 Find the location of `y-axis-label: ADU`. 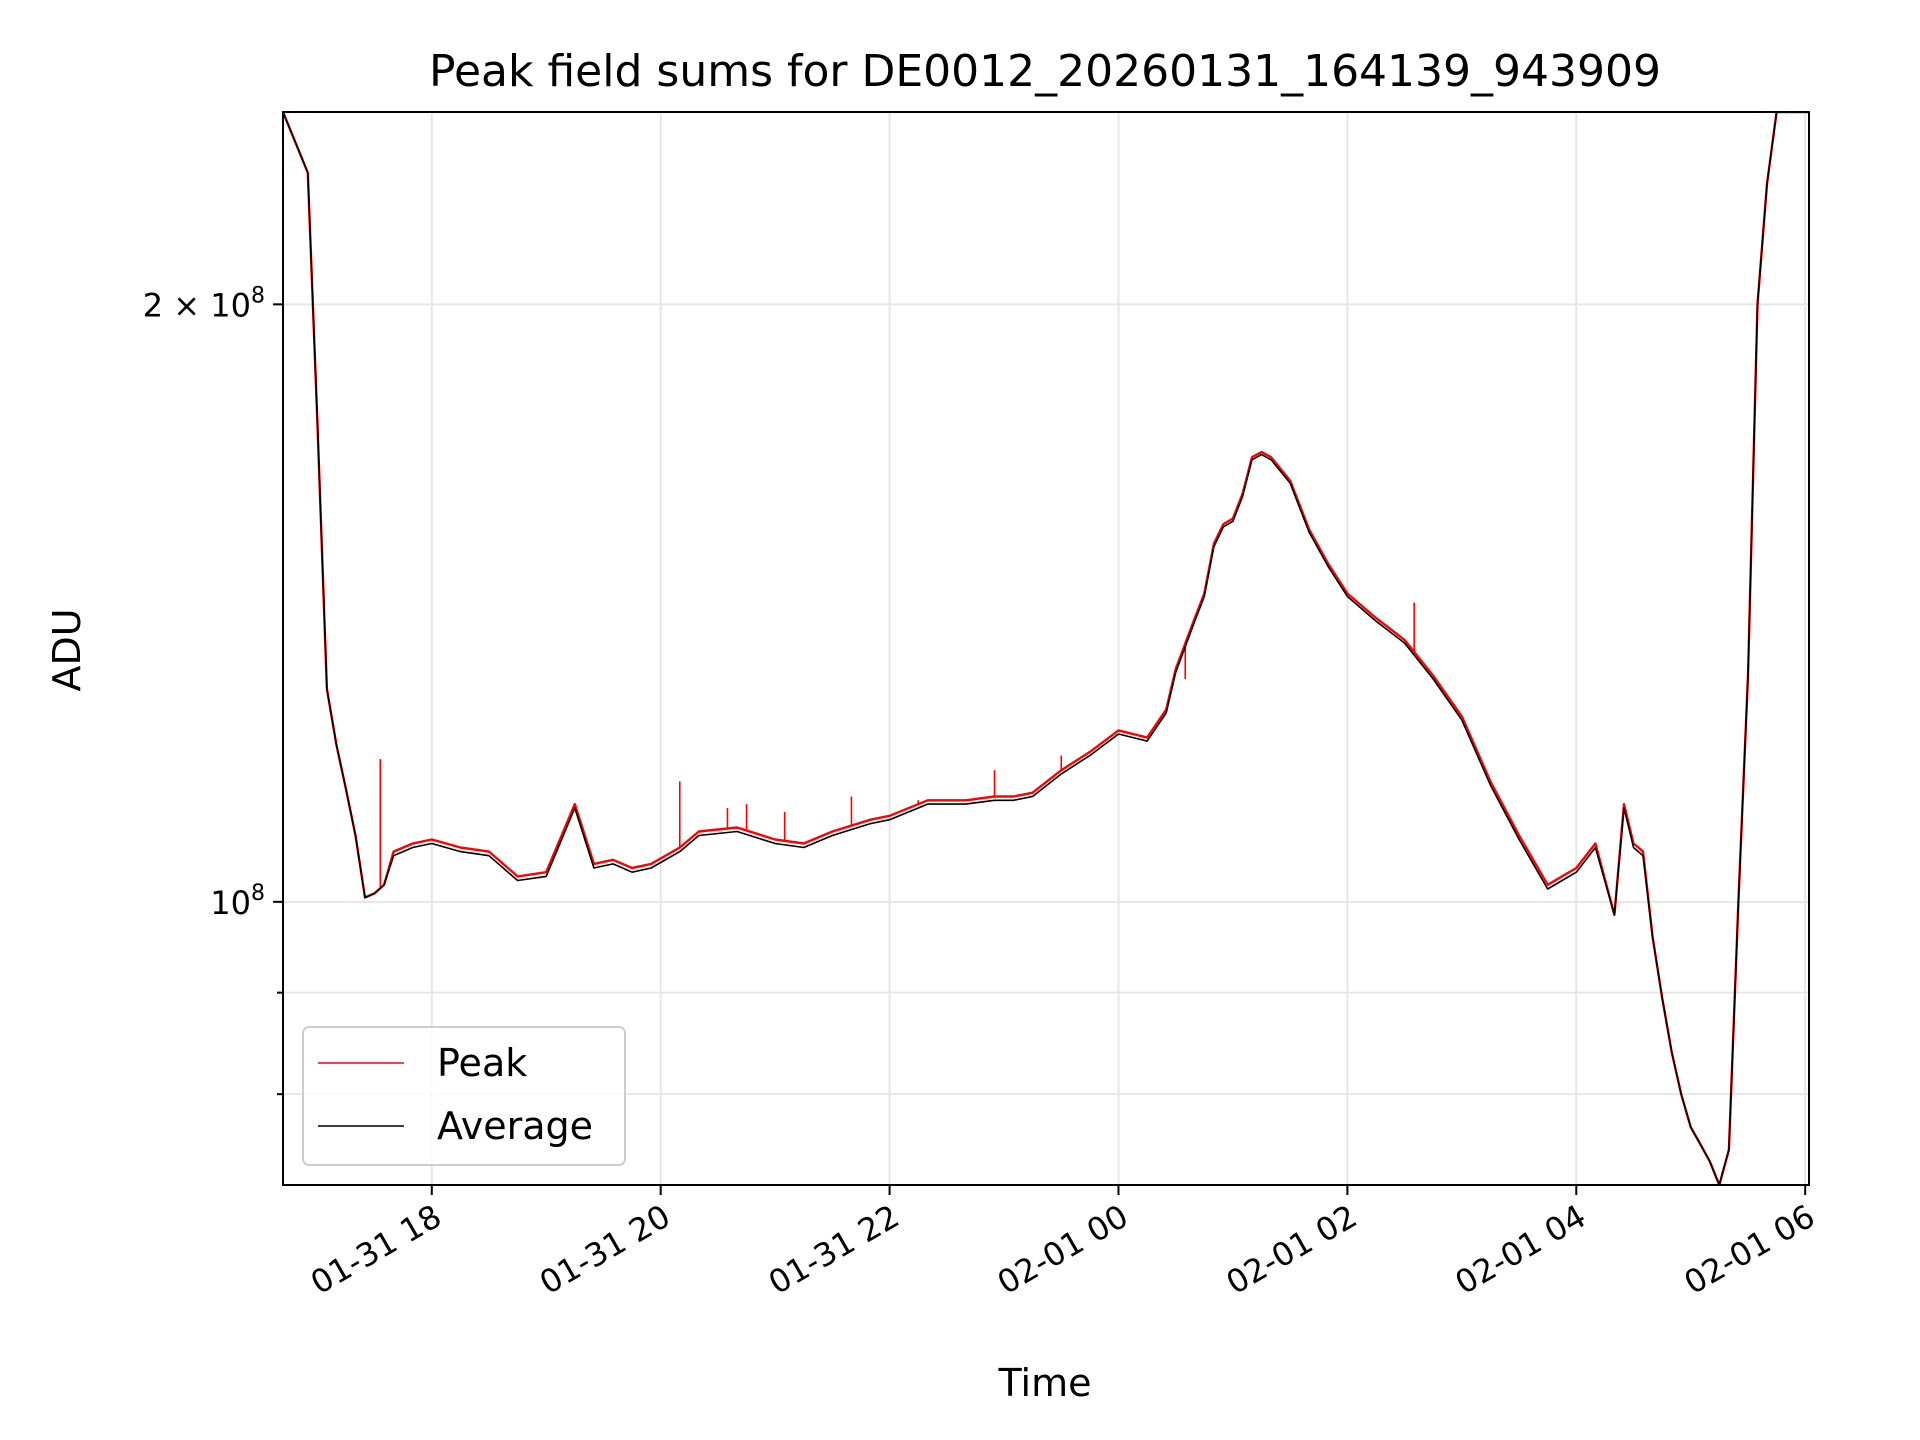

y-axis-label: ADU is located at coordinates (67, 649).